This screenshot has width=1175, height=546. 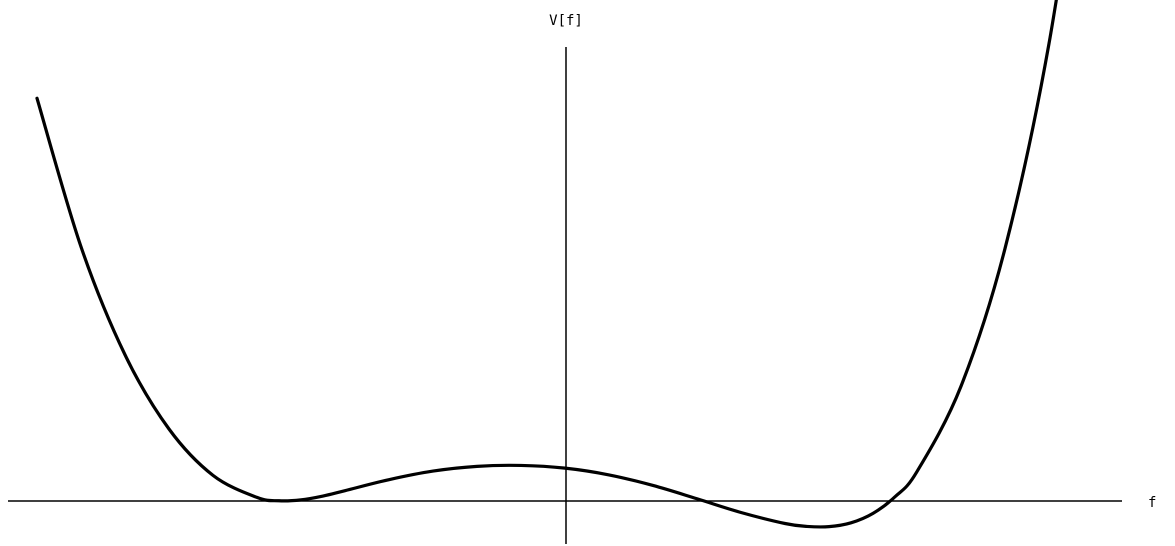 What do you see at coordinates (566, 21) in the screenshot?
I see `y-axis-label: V[f]` at bounding box center [566, 21].